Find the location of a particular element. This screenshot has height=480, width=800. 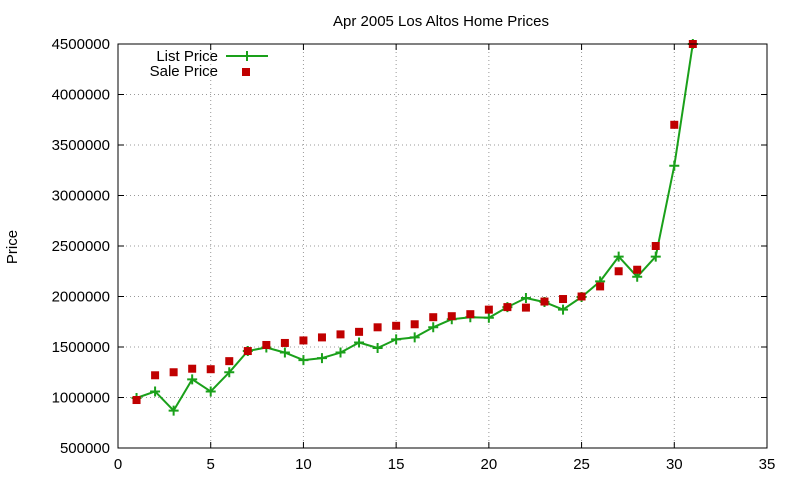

y-tick-label: 500000 is located at coordinates (85, 448).